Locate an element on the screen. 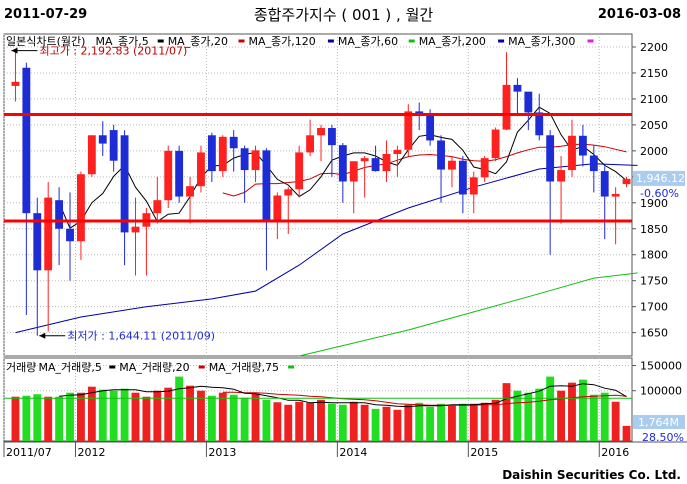  x-tick-label: 2013 is located at coordinates (222, 452).